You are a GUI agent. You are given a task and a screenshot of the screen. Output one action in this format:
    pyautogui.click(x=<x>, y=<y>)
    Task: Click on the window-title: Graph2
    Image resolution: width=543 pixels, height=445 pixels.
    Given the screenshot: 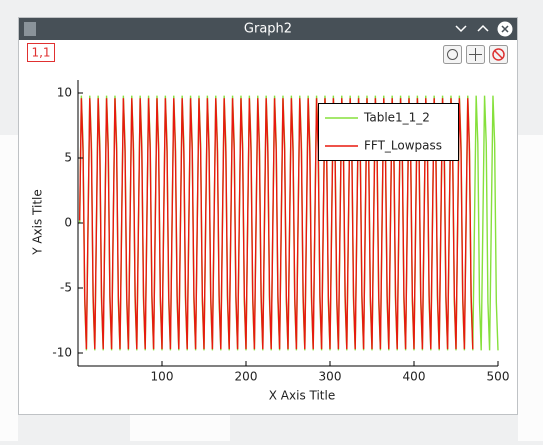 What is the action you would take?
    pyautogui.click(x=268, y=29)
    